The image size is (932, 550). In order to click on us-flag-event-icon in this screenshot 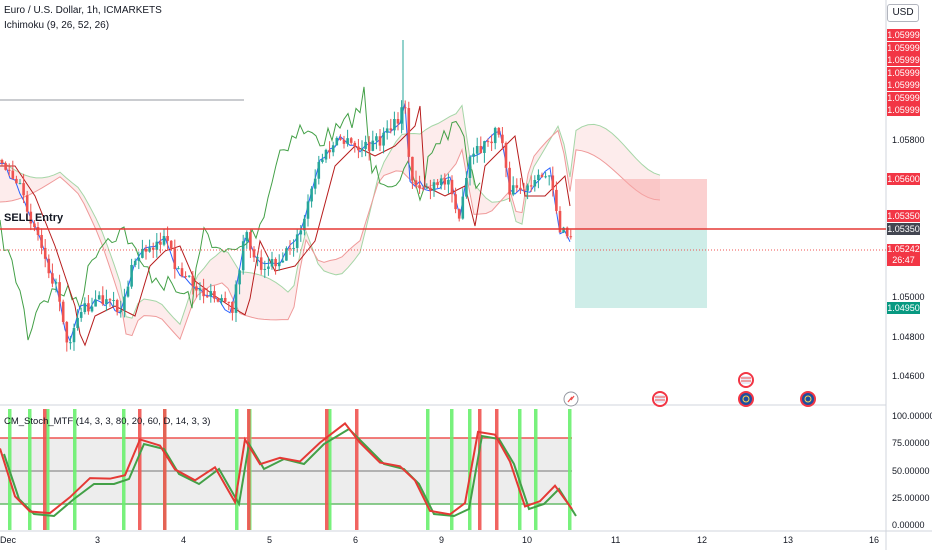, I will do `click(660, 399)`.